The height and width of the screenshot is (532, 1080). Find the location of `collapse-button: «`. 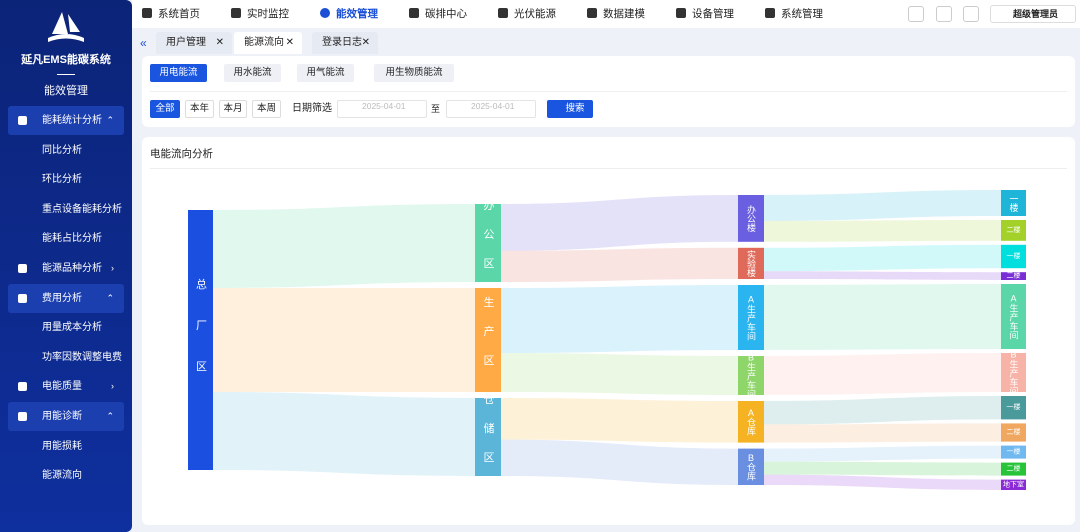

collapse-button: « is located at coordinates (143, 43).